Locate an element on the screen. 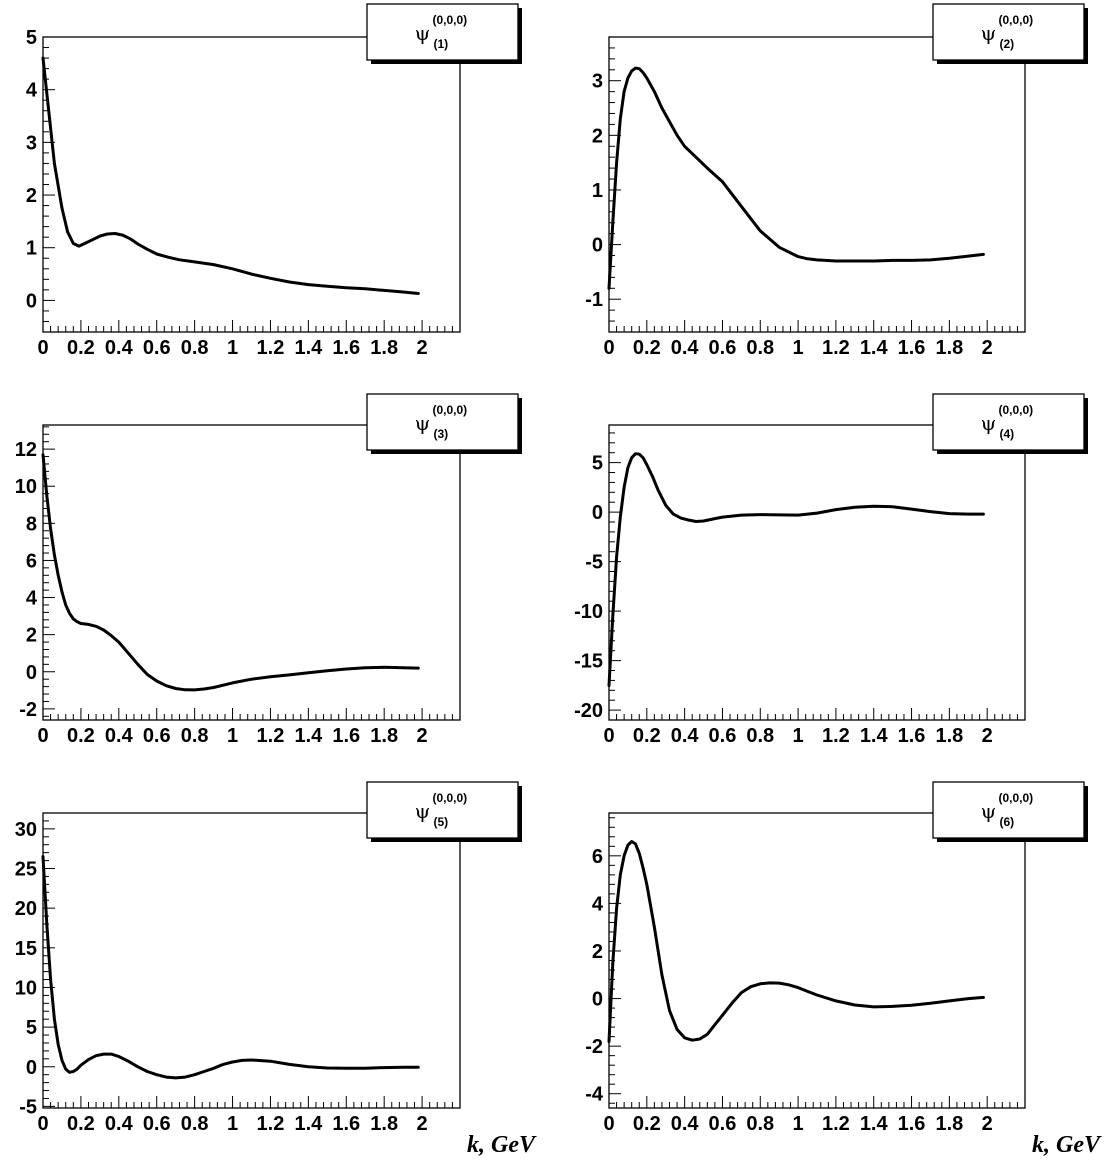  y-tick-label: -2 is located at coordinates (594, 1047).